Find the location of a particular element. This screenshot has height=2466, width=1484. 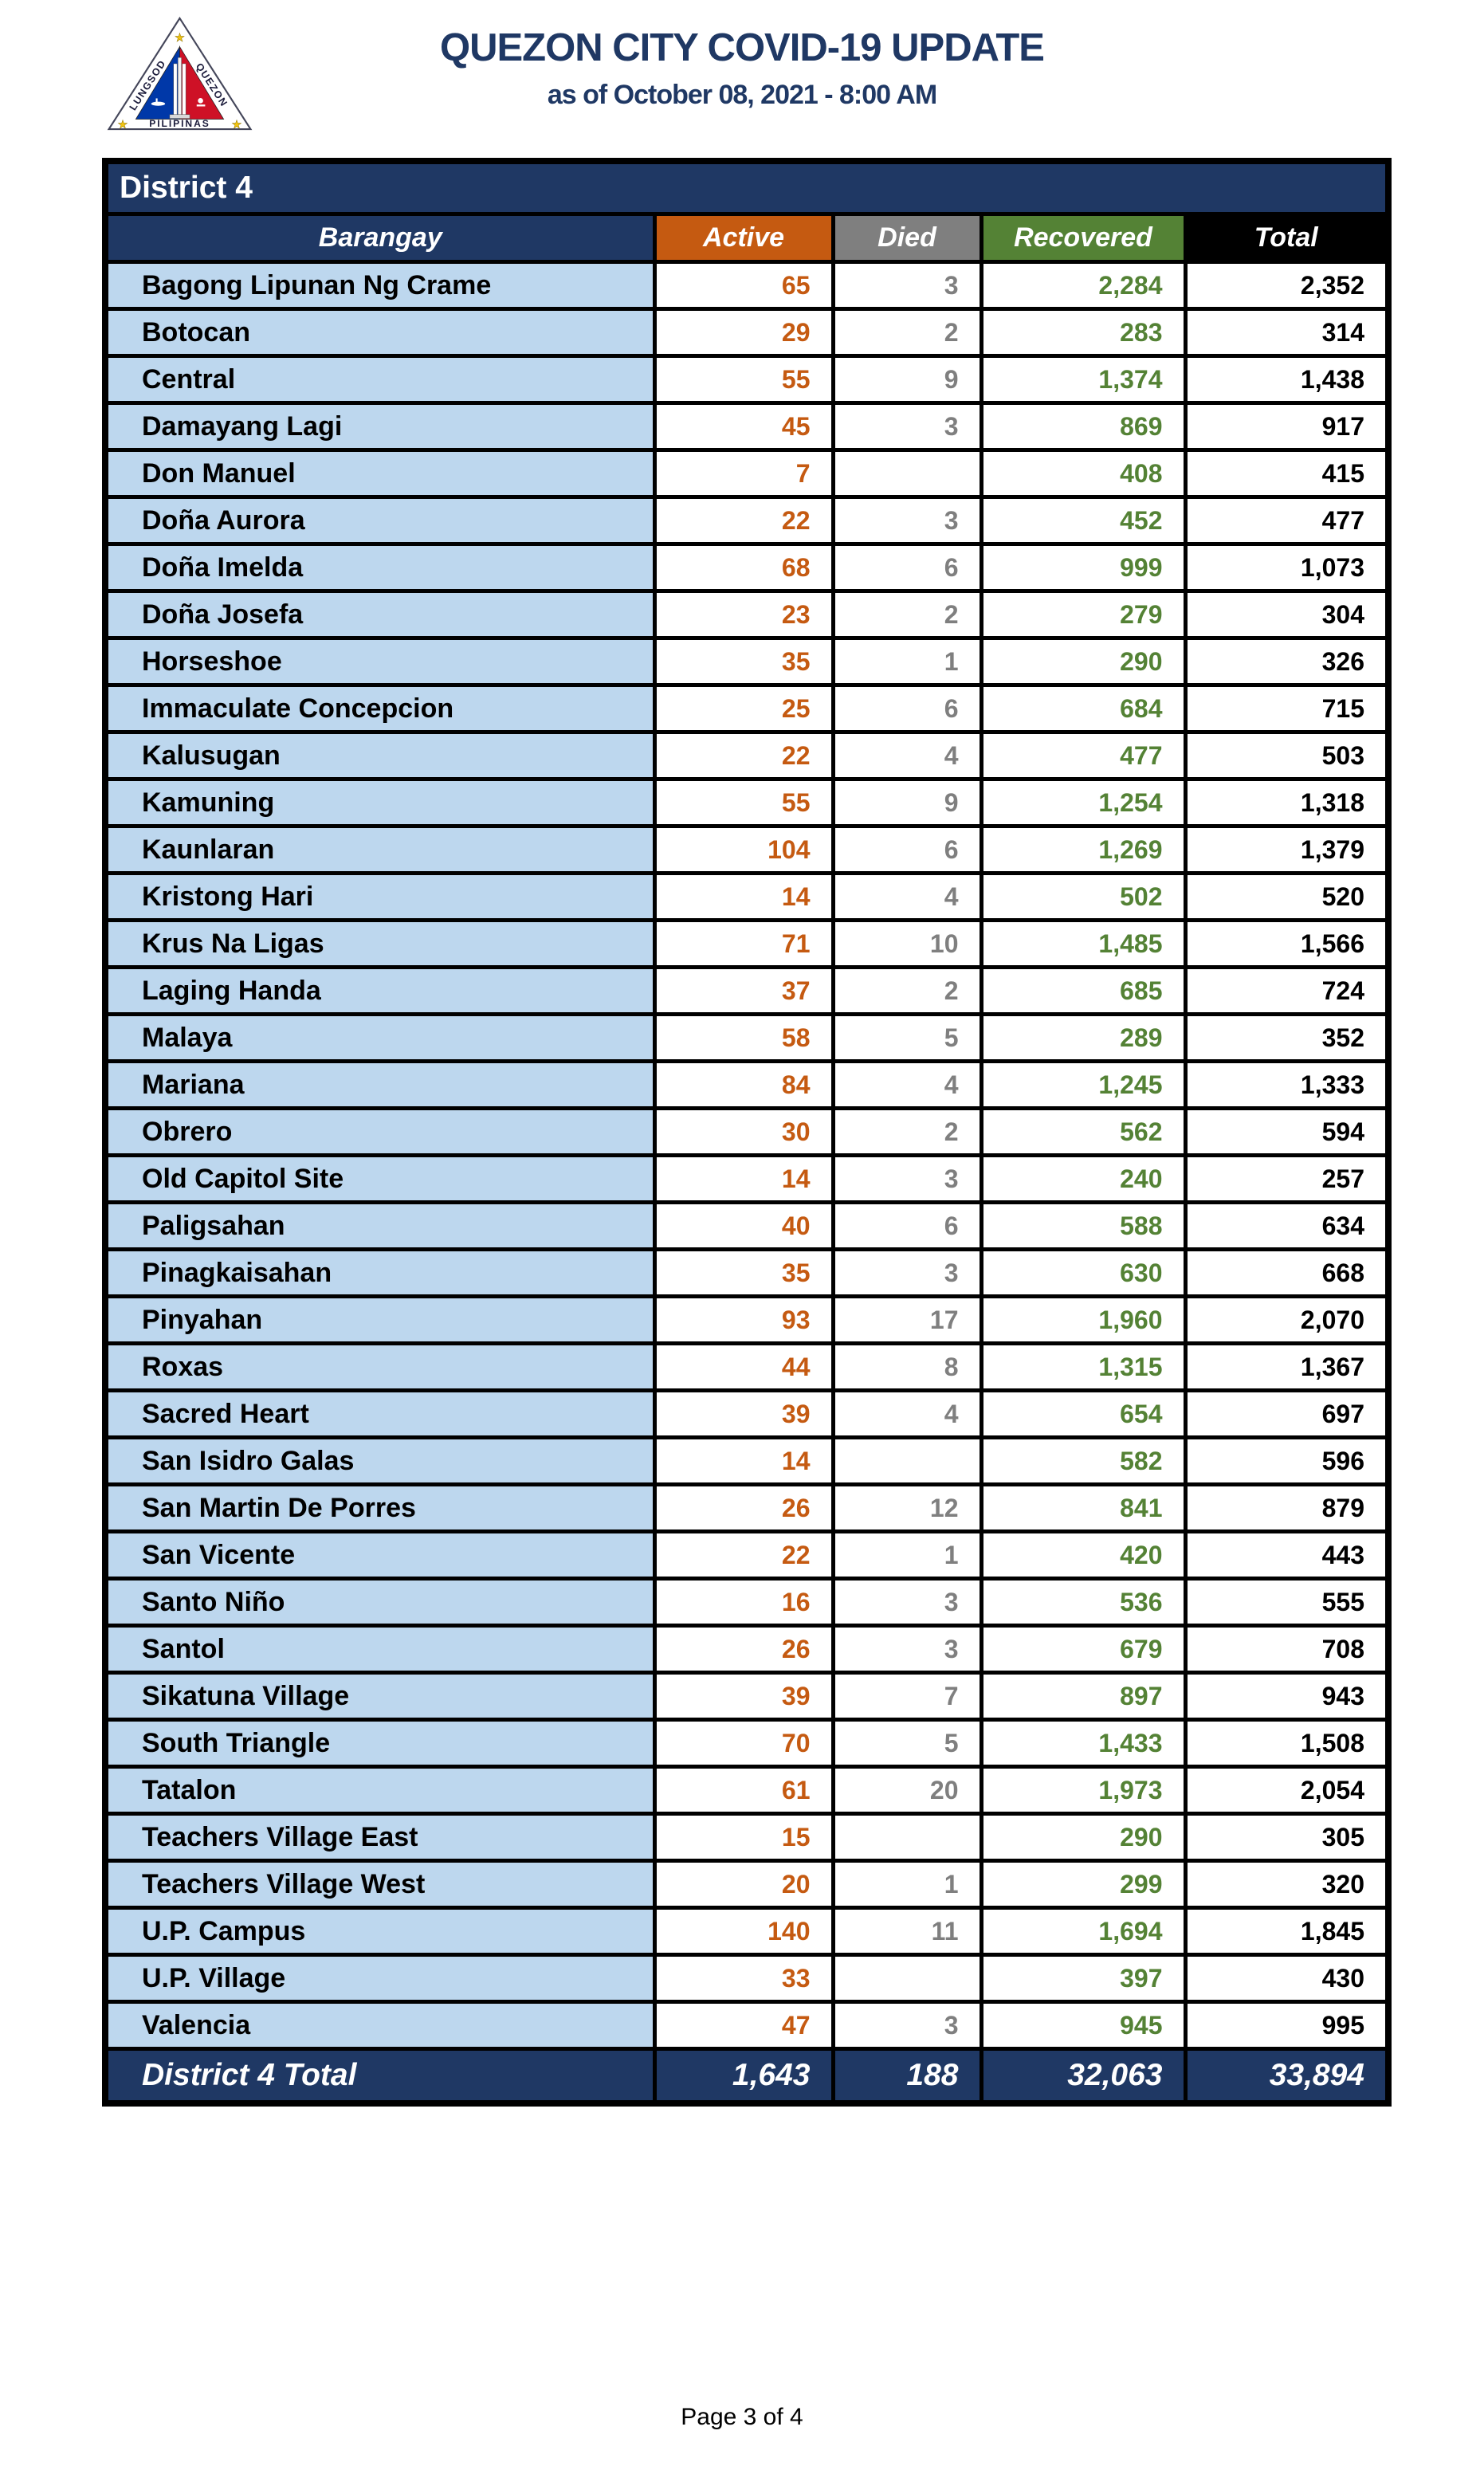

table-row: Doña Josefa 23 2 279 304 is located at coordinates (747, 614).